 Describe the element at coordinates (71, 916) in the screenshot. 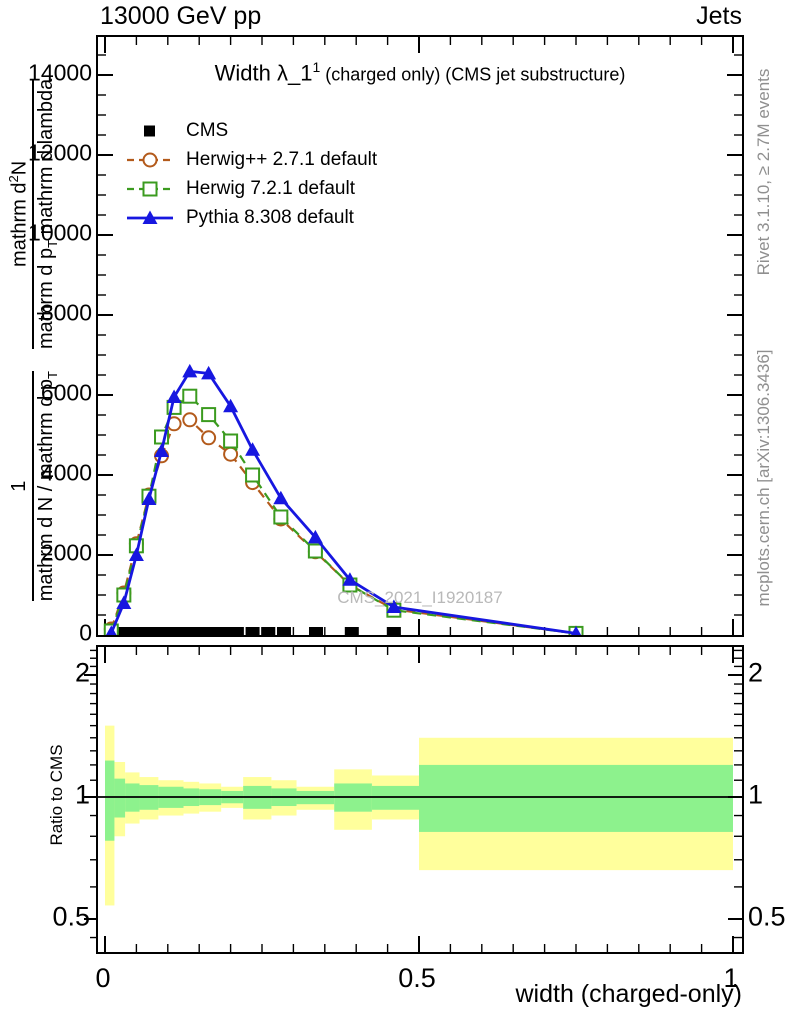

I see `ratio-y-tick-label-left: 0.5` at that location.